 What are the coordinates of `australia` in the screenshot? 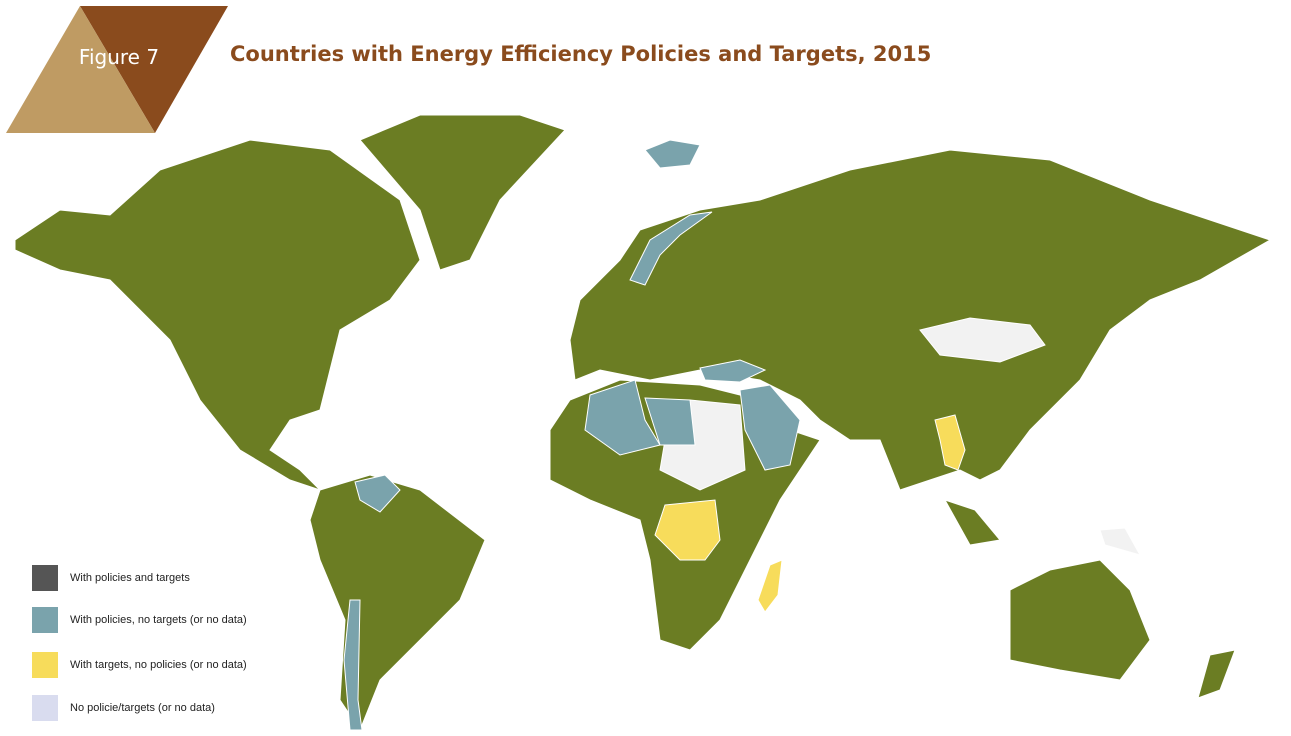 It's located at (1080, 620).